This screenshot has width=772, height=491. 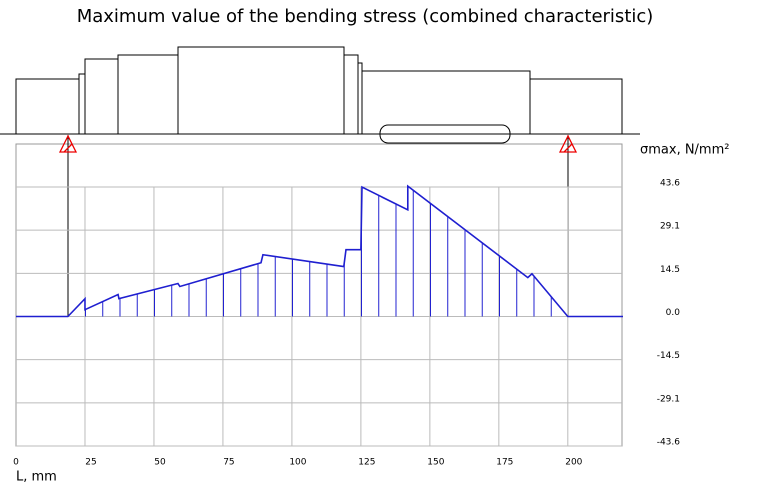 What do you see at coordinates (504, 463) in the screenshot?
I see `x-tick-label: 175` at bounding box center [504, 463].